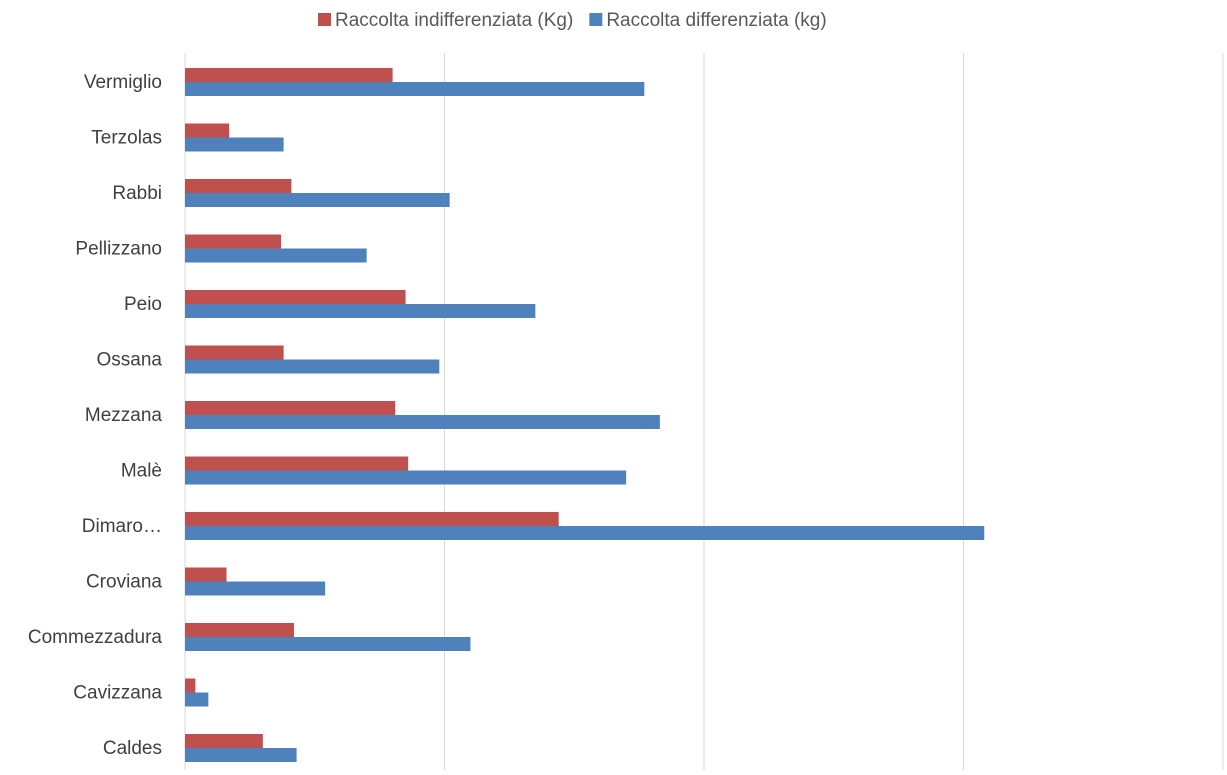 Image resolution: width=1227 pixels, height=775 pixels. What do you see at coordinates (297, 463) in the screenshot?
I see `bar-mal-indifferenziata` at bounding box center [297, 463].